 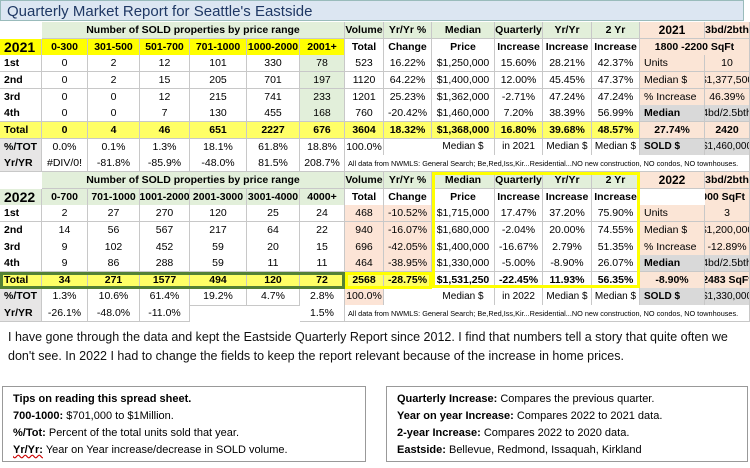 What do you see at coordinates (322, 197) in the screenshot?
I see `header-cell: 4000+` at bounding box center [322, 197].